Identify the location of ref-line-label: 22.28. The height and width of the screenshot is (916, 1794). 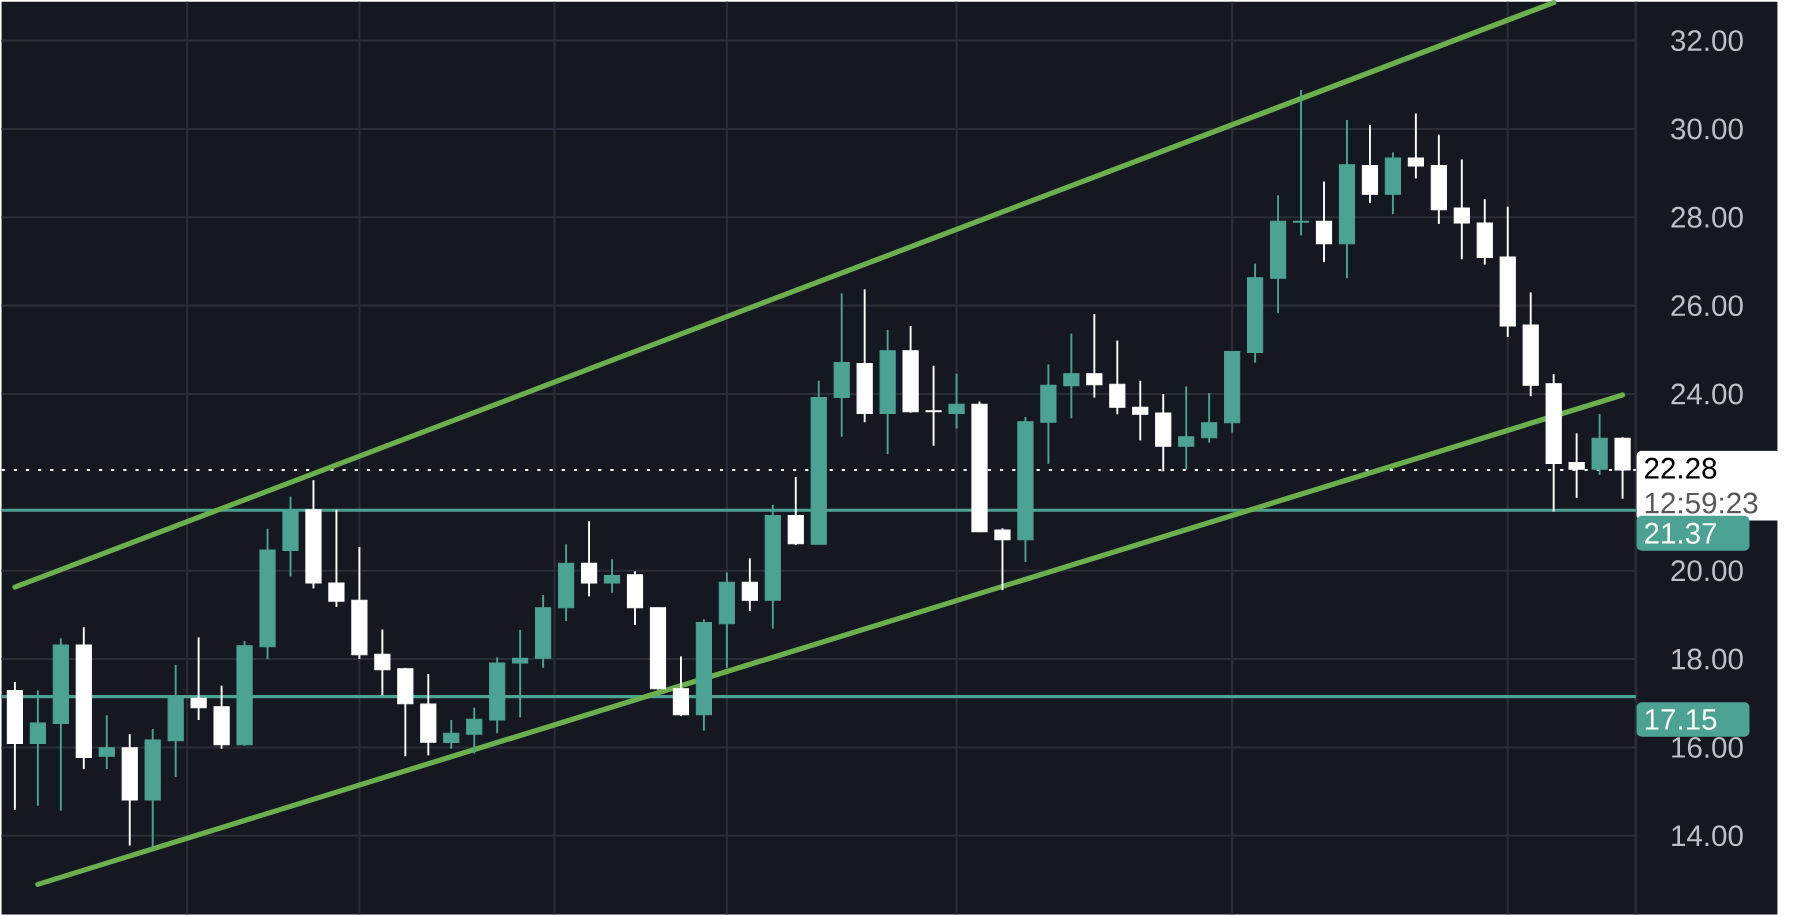
(1681, 468).